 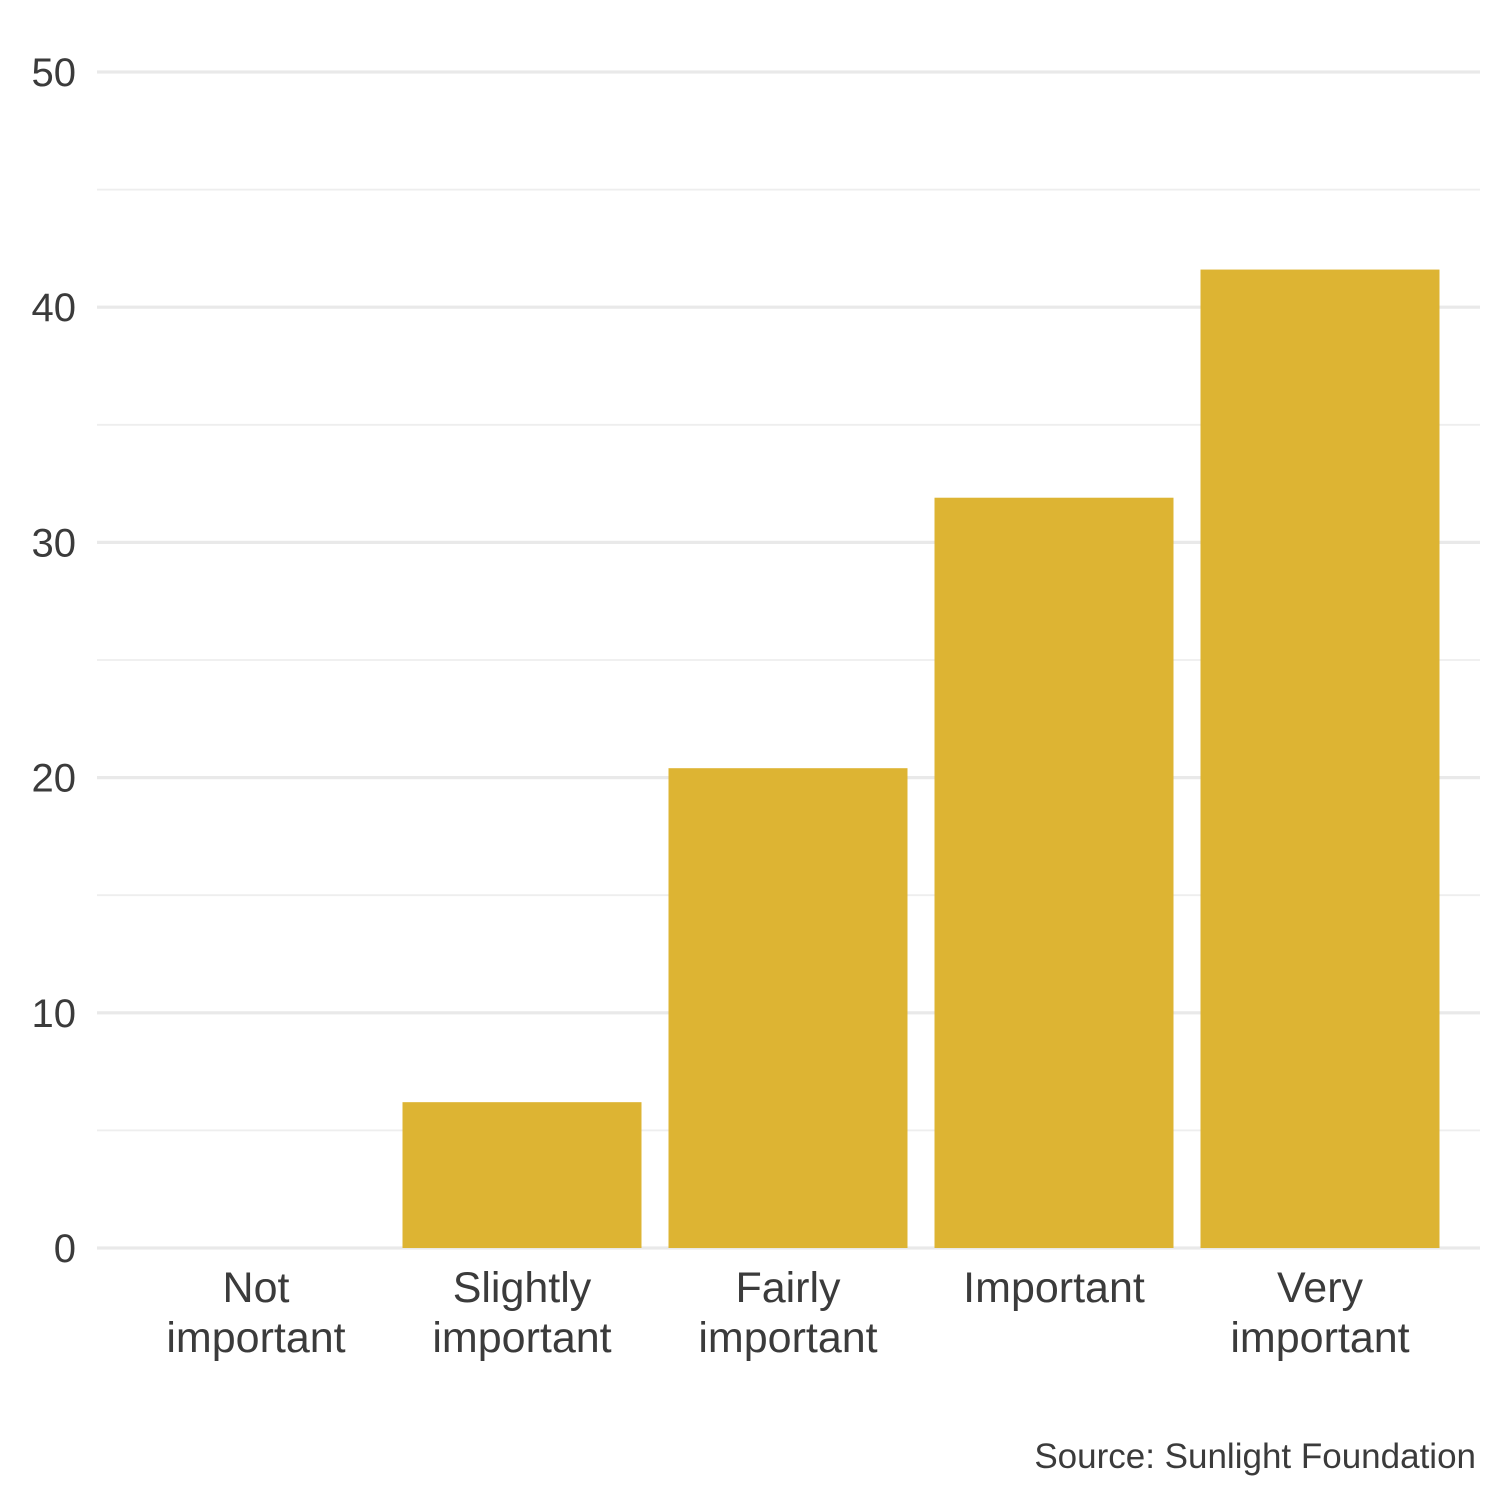 I want to click on y-tick-label: 20, so click(x=54, y=779).